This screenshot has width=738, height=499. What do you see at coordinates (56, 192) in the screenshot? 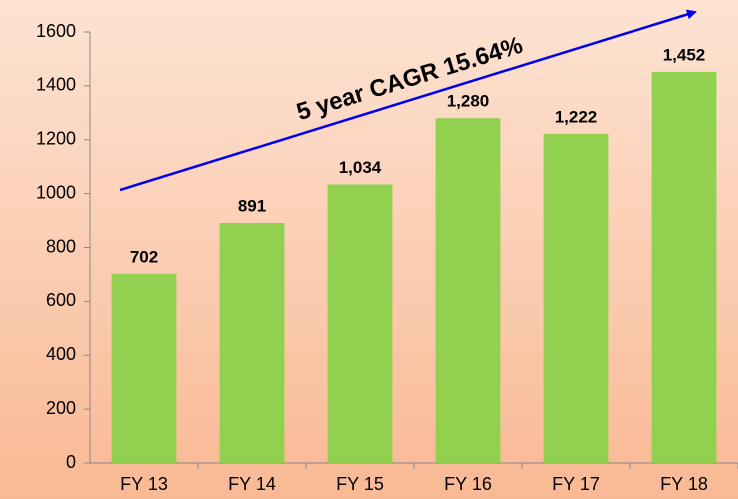
I see `y-tick-label: 1000` at bounding box center [56, 192].